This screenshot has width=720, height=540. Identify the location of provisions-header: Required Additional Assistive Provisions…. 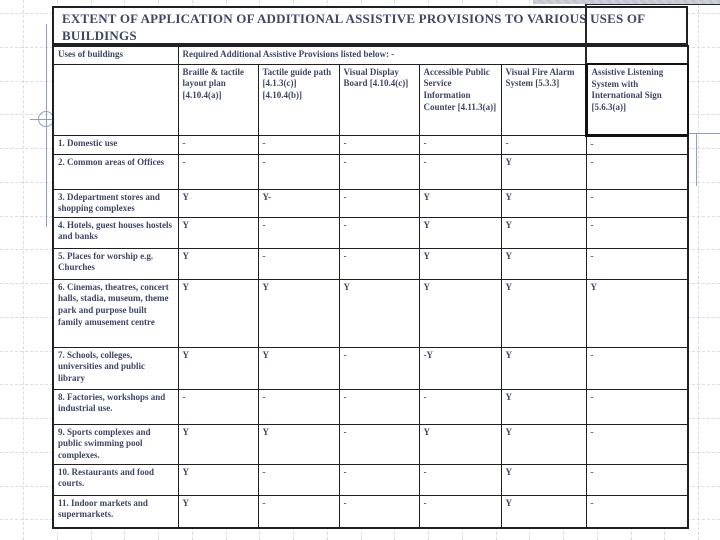
(433, 55).